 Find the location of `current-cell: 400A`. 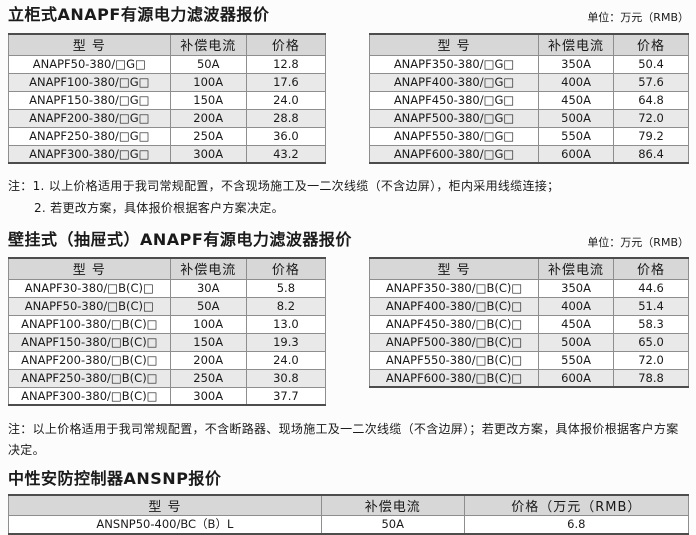

current-cell: 400A is located at coordinates (576, 306).